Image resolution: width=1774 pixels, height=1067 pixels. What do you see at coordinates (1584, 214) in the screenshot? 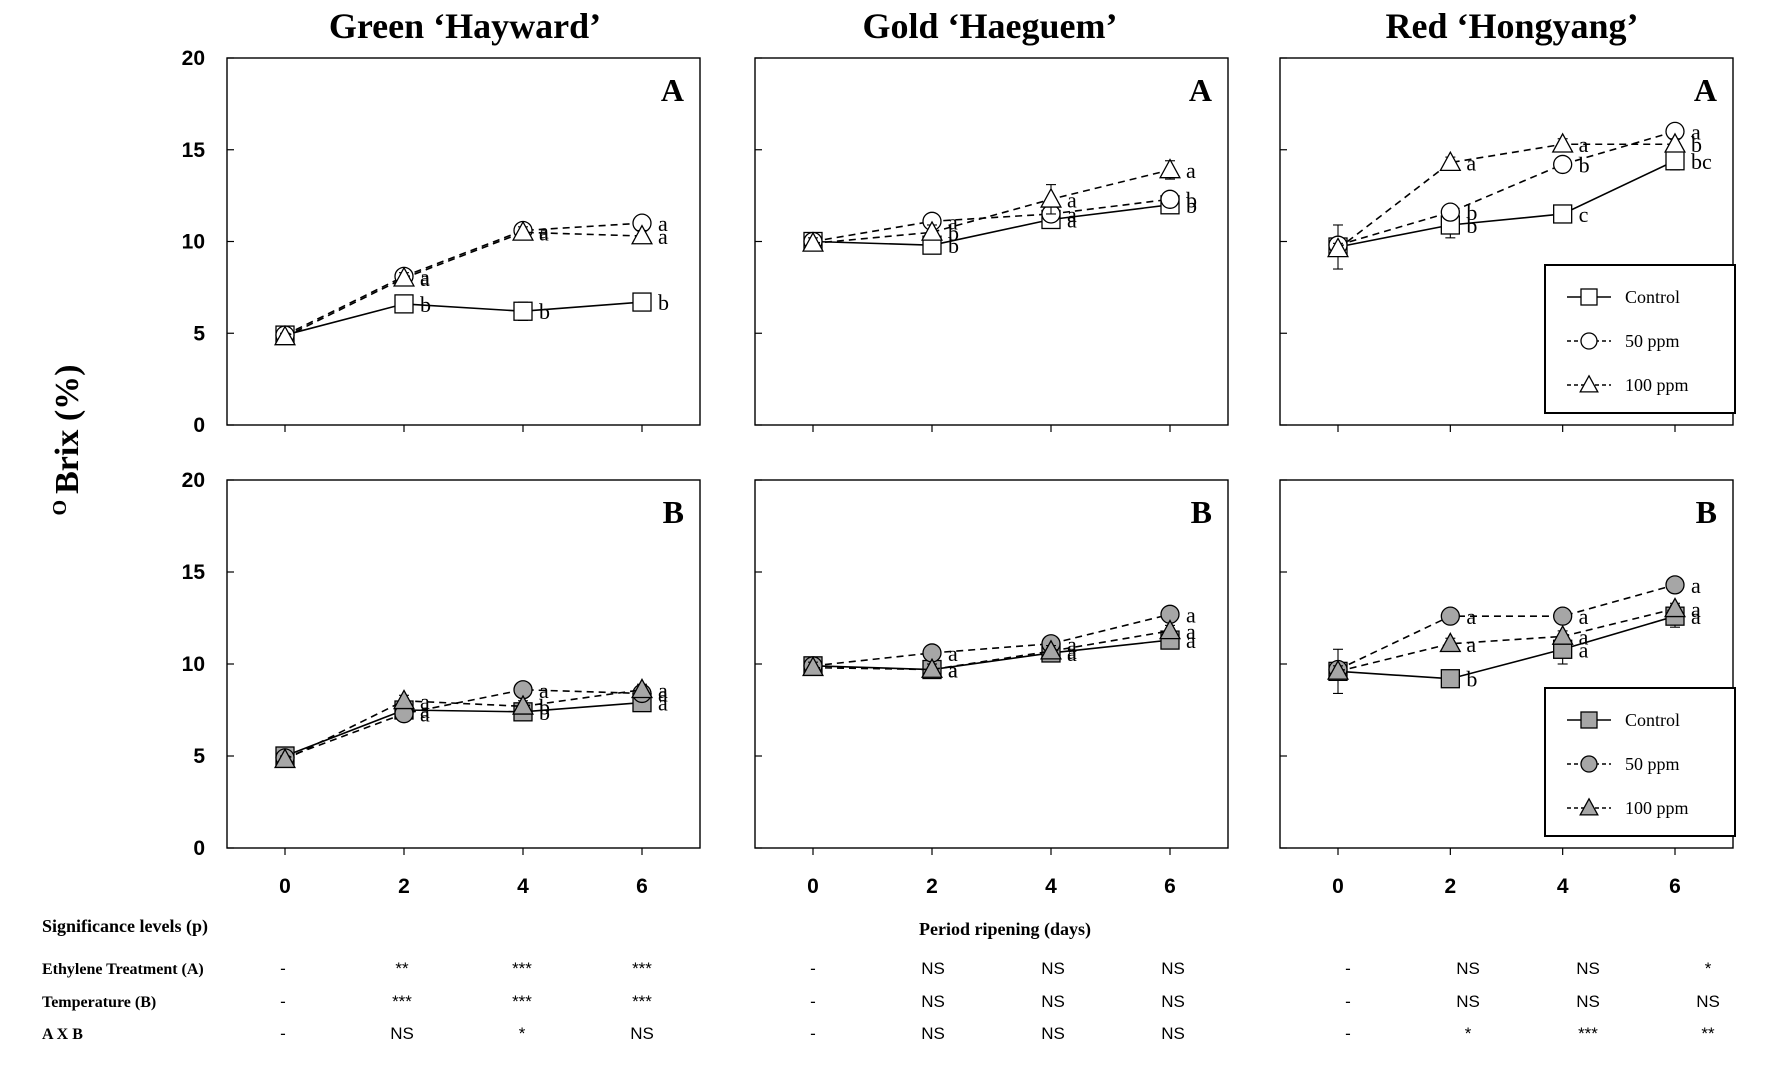
I see `significance-letter: c` at bounding box center [1584, 214].